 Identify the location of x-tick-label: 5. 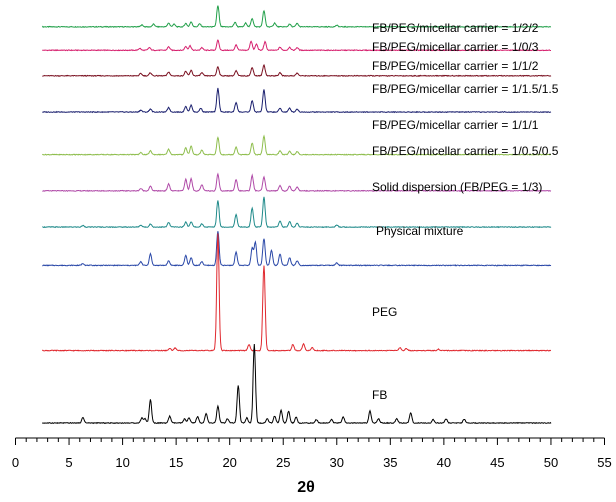
(68, 462).